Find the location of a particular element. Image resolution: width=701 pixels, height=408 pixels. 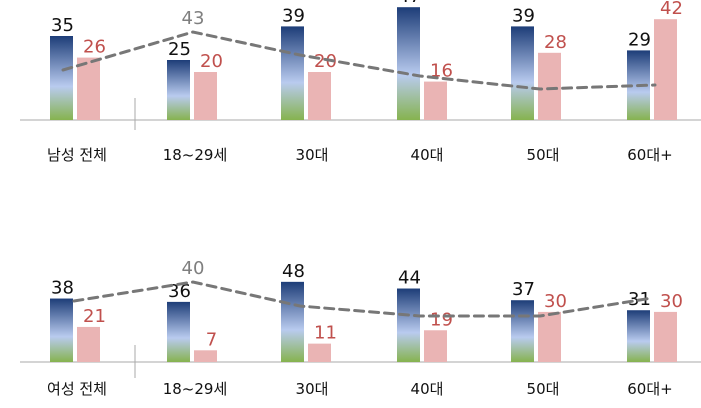

data-label-series1: 29 is located at coordinates (639, 39).